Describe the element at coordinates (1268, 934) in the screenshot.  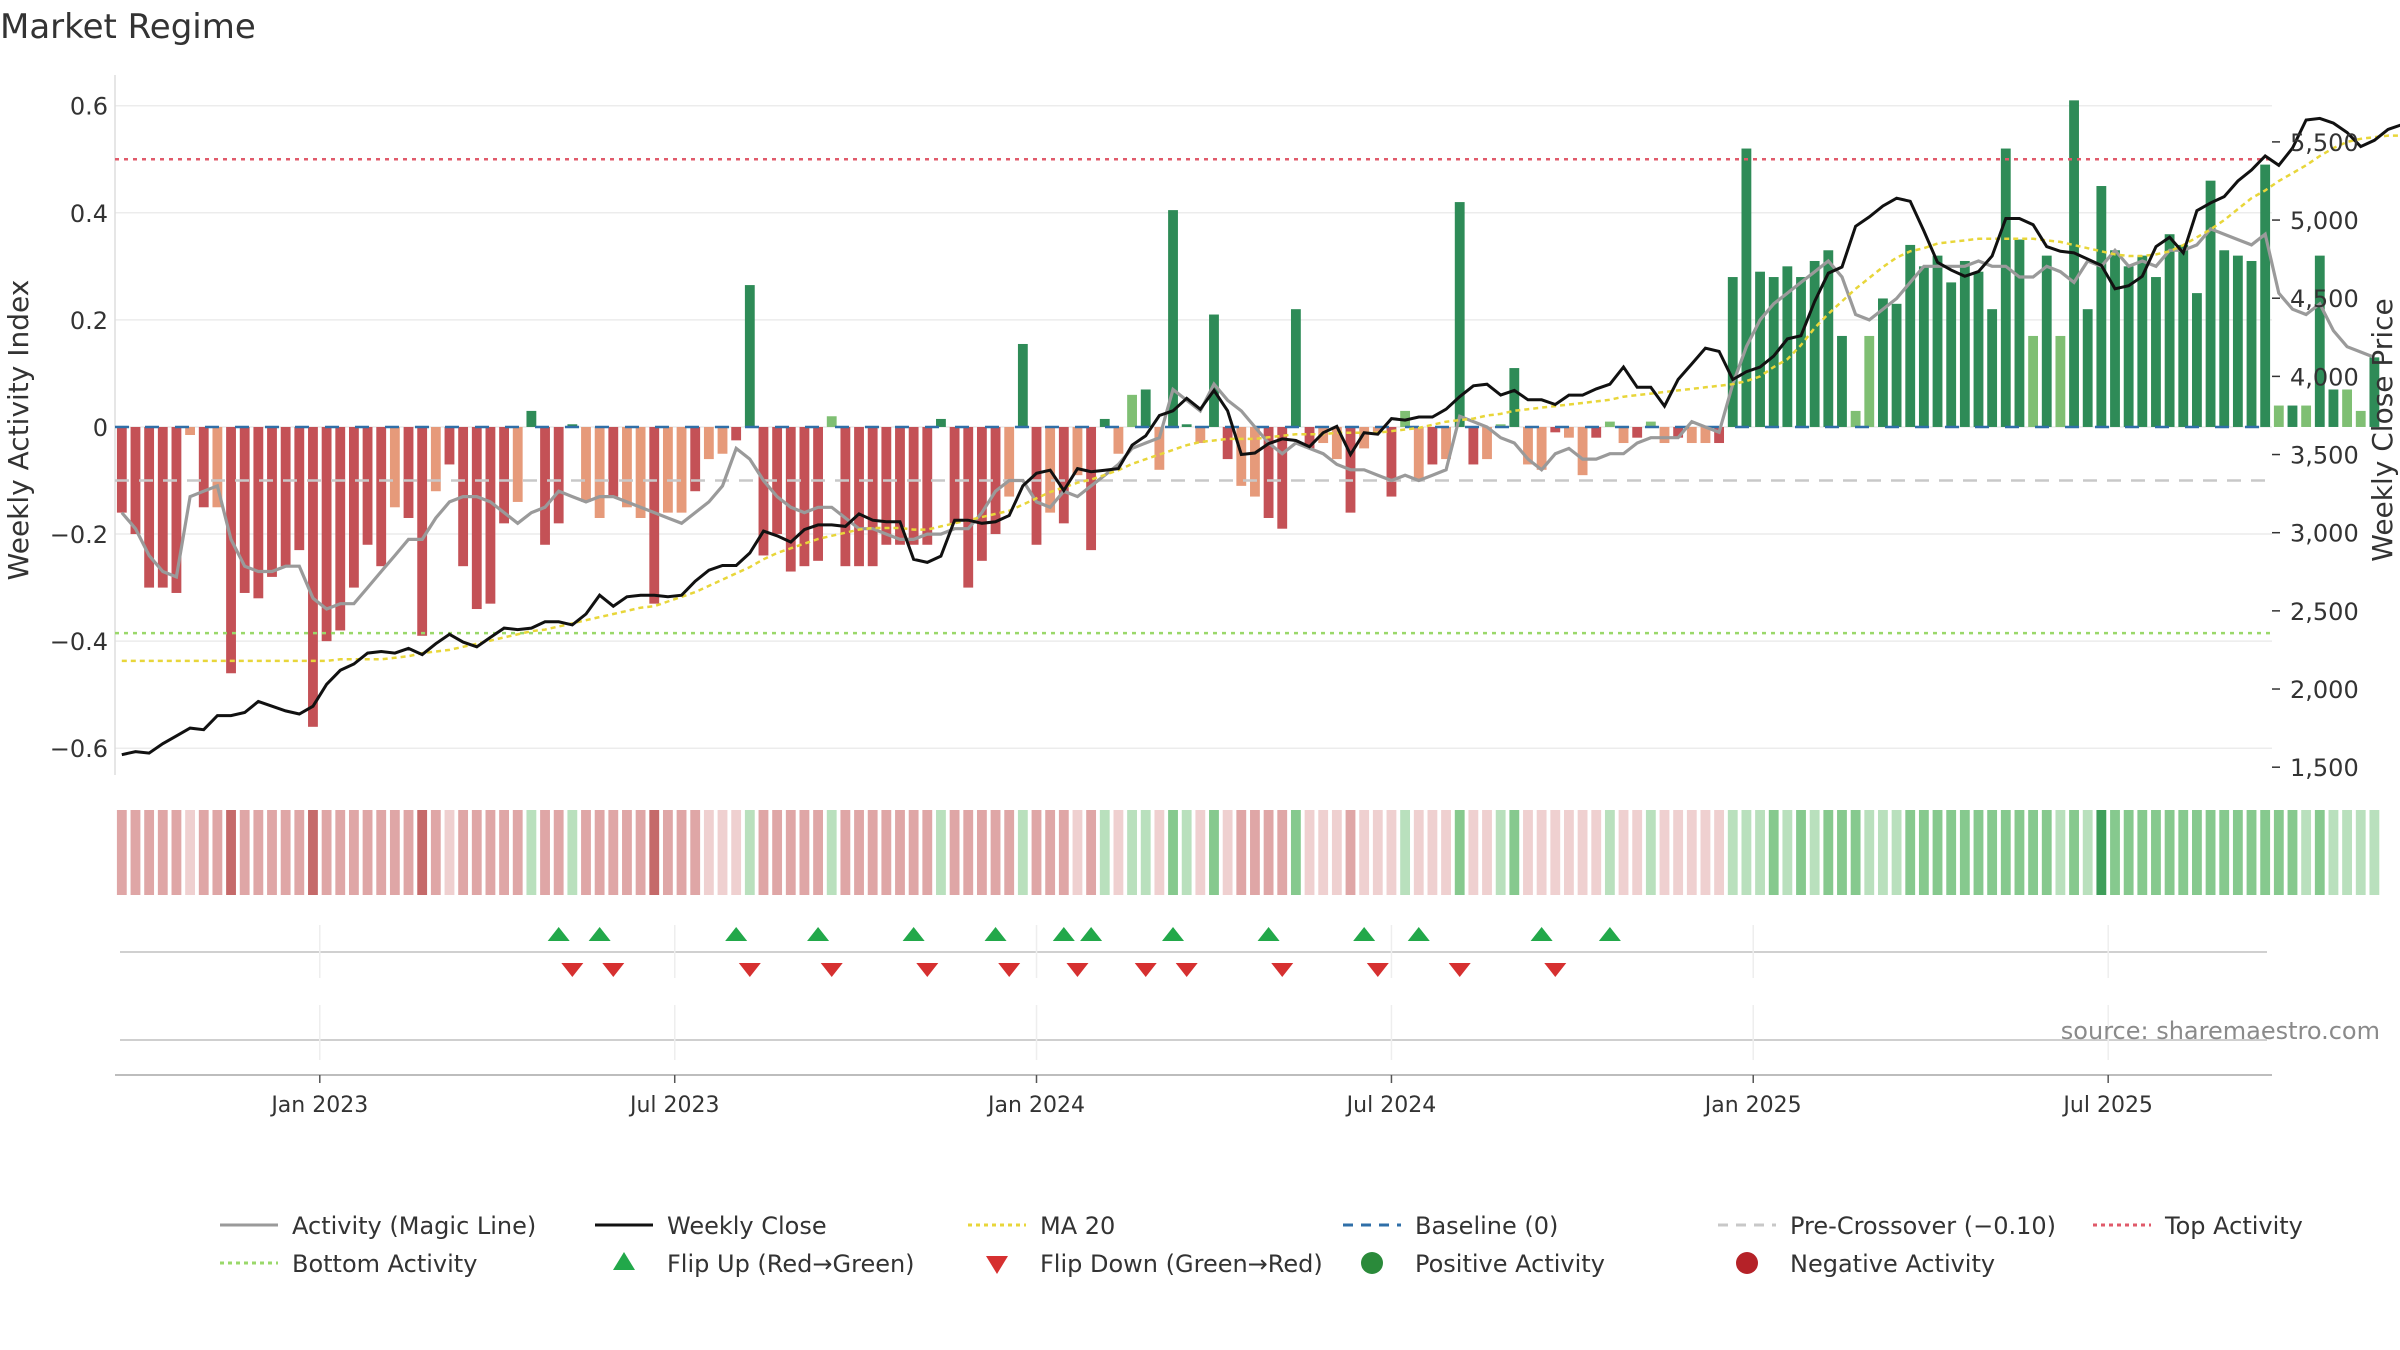
I see `flip-up-marker` at that location.